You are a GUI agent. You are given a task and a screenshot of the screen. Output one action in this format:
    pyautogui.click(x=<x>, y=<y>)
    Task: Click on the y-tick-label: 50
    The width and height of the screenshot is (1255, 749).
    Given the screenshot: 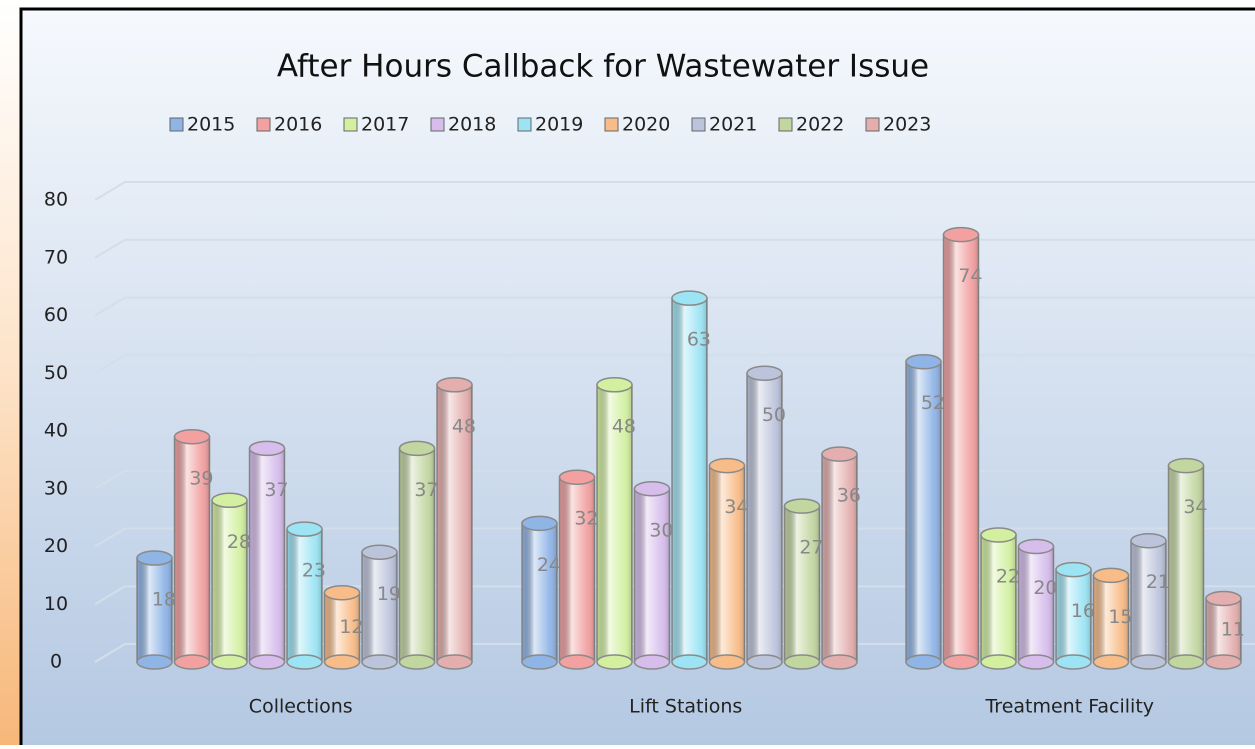 What is the action you would take?
    pyautogui.click(x=56, y=373)
    